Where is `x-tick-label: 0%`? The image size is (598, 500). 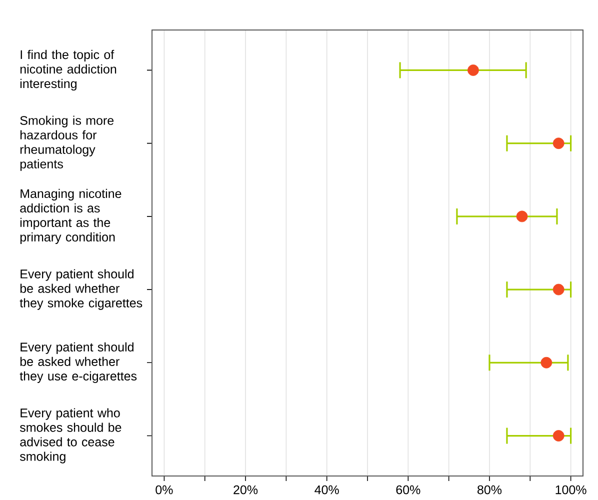
x-tick-label: 0% is located at coordinates (164, 489).